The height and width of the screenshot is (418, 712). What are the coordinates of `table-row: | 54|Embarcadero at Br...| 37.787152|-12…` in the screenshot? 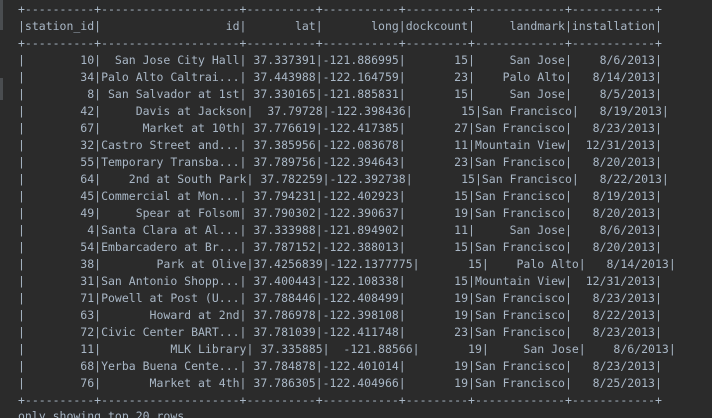 It's located at (340, 247).